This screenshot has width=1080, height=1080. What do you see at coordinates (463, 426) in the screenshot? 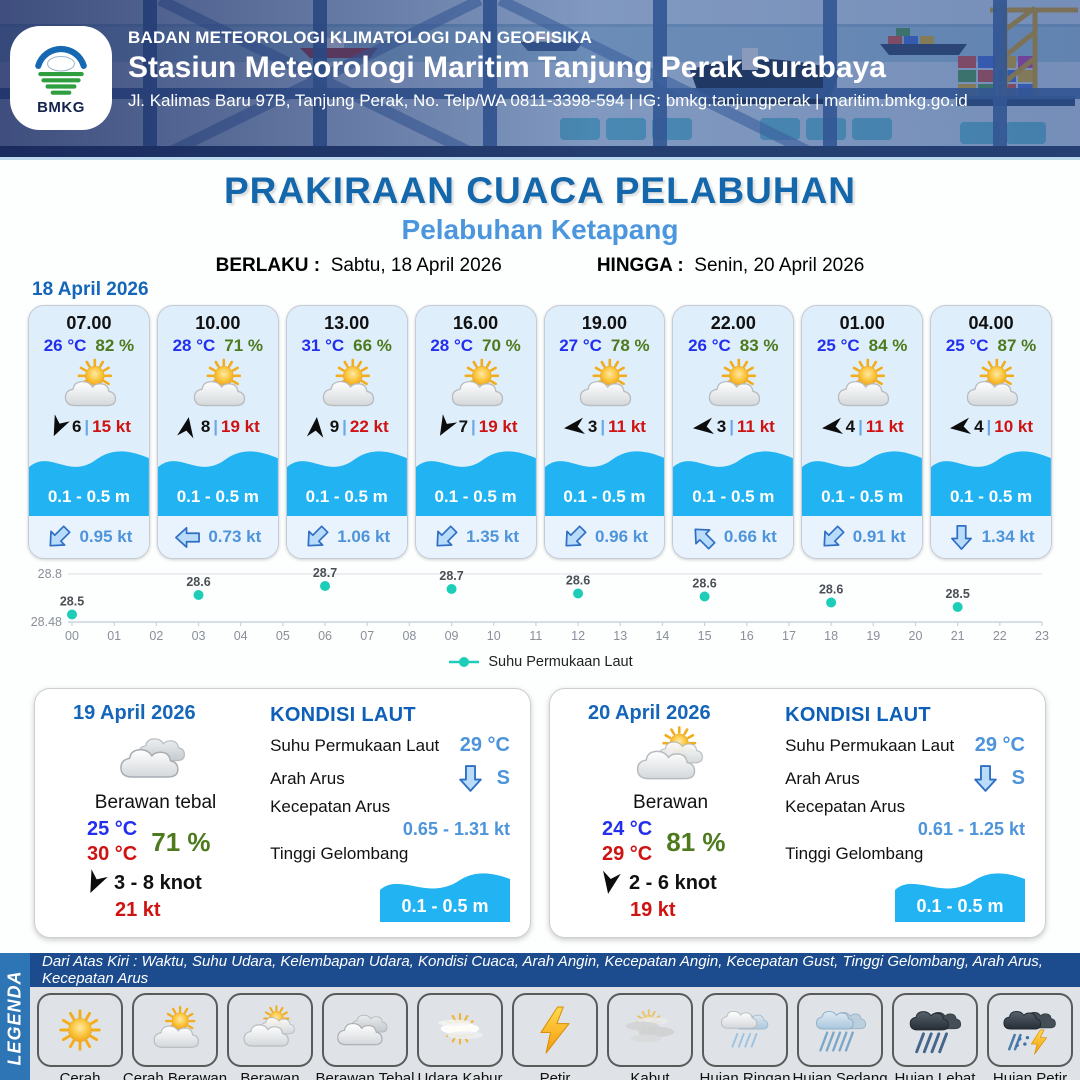
I see `wind-speed: 7` at bounding box center [463, 426].